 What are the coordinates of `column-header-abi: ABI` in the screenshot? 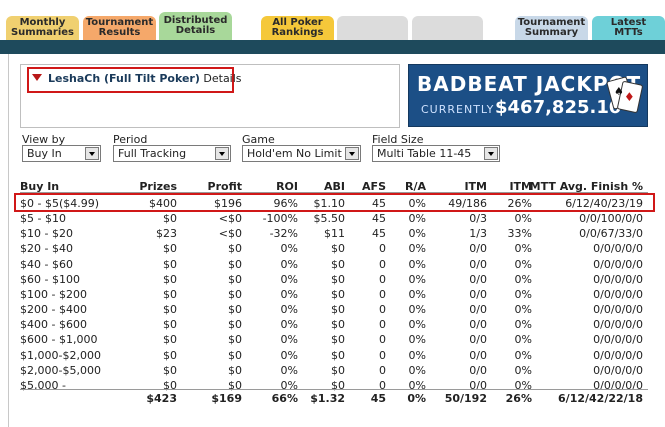 It's located at (334, 186).